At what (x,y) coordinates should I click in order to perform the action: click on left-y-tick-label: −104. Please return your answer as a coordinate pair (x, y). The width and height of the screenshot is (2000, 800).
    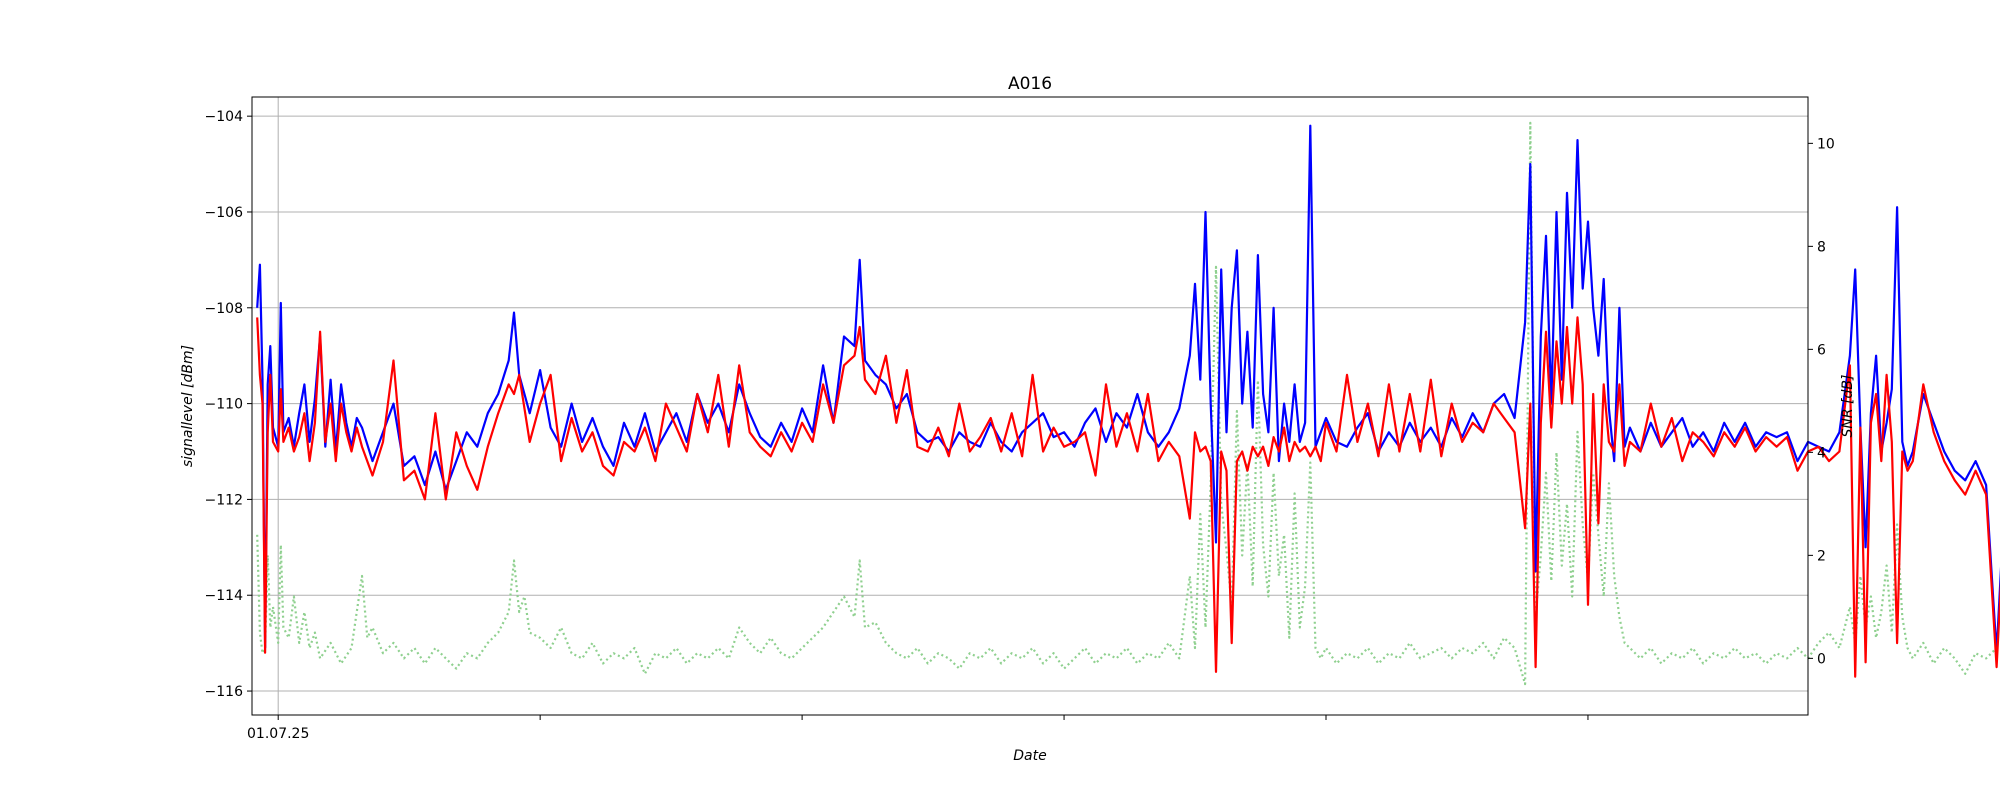
    Looking at the image, I should click on (224, 117).